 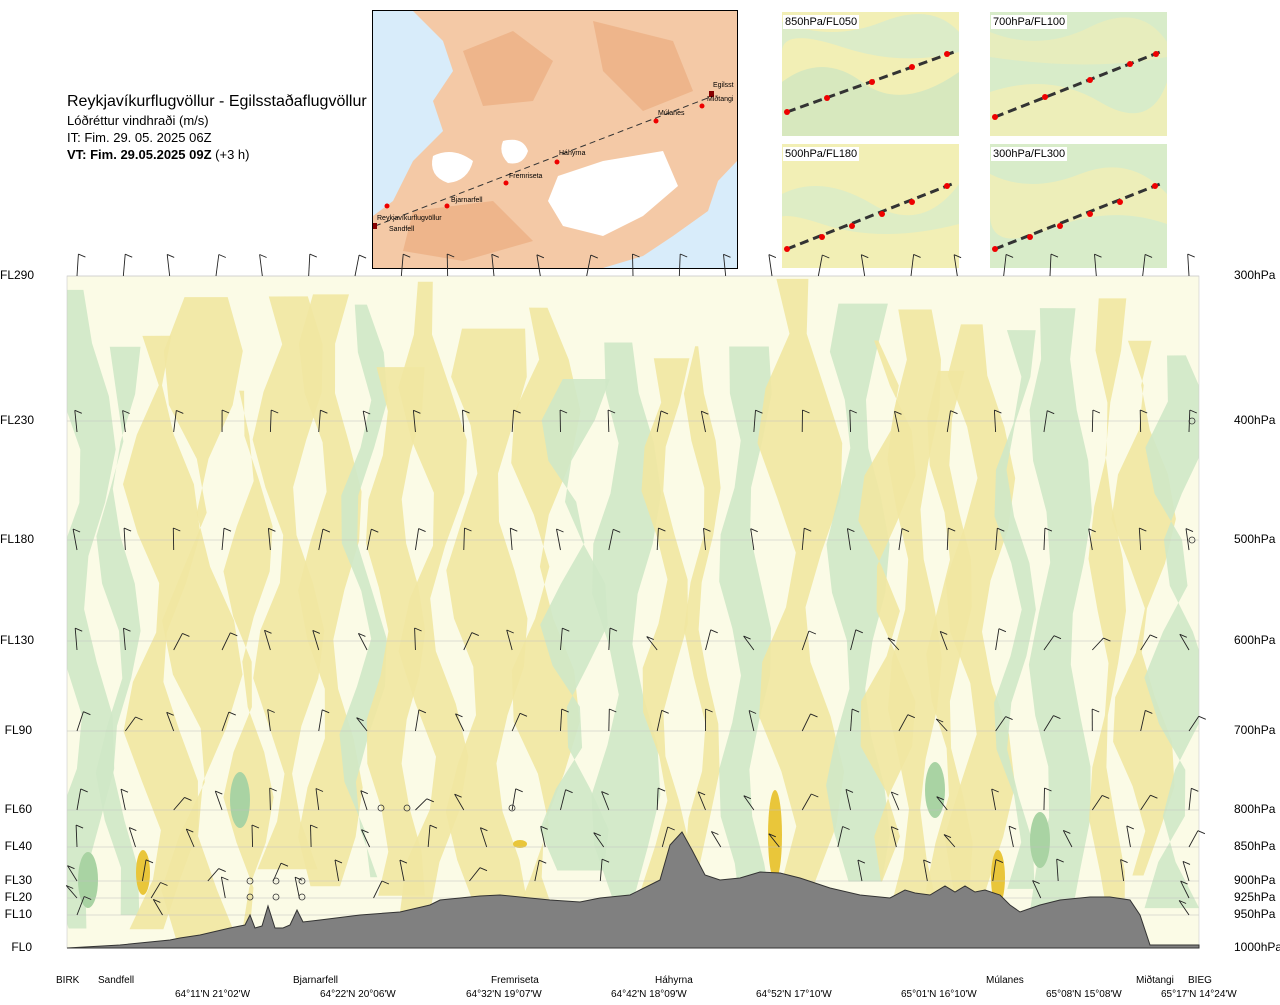 What do you see at coordinates (557, 162) in the screenshot?
I see `hahyrna-point` at bounding box center [557, 162].